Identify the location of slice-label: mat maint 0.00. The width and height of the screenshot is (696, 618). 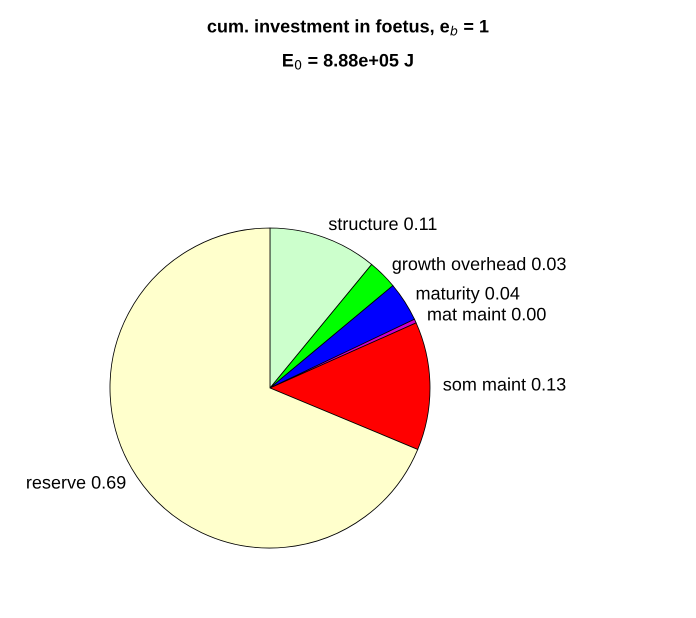
(487, 314).